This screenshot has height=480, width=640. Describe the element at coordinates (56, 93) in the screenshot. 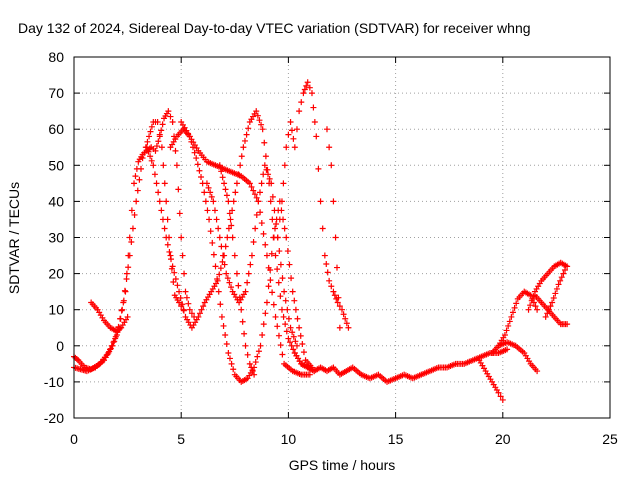

I see `y-tick-label: 70` at that location.